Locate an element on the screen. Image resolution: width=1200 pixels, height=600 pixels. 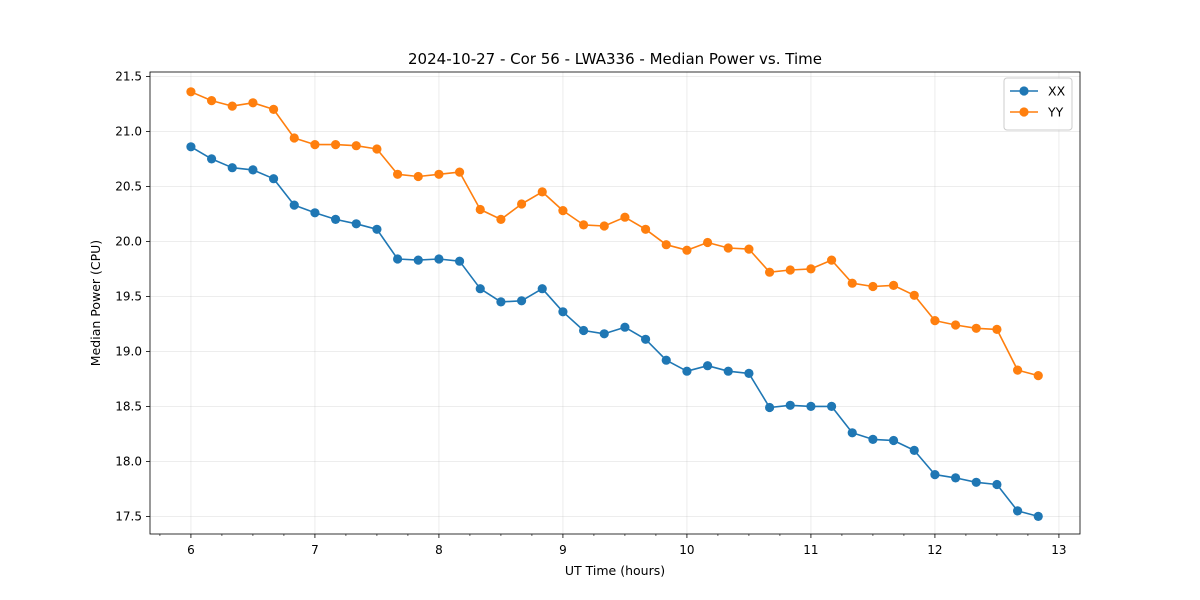
x-tick-label: 7 is located at coordinates (315, 550).